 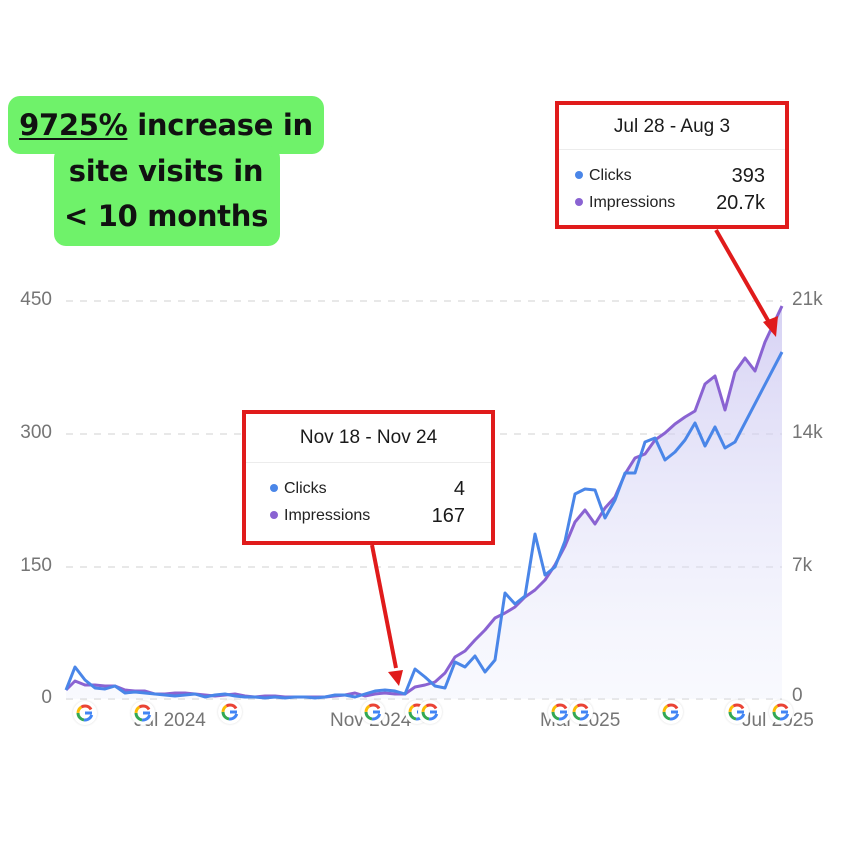 I want to click on tooltip-clicks-value: 4, so click(x=459, y=489).